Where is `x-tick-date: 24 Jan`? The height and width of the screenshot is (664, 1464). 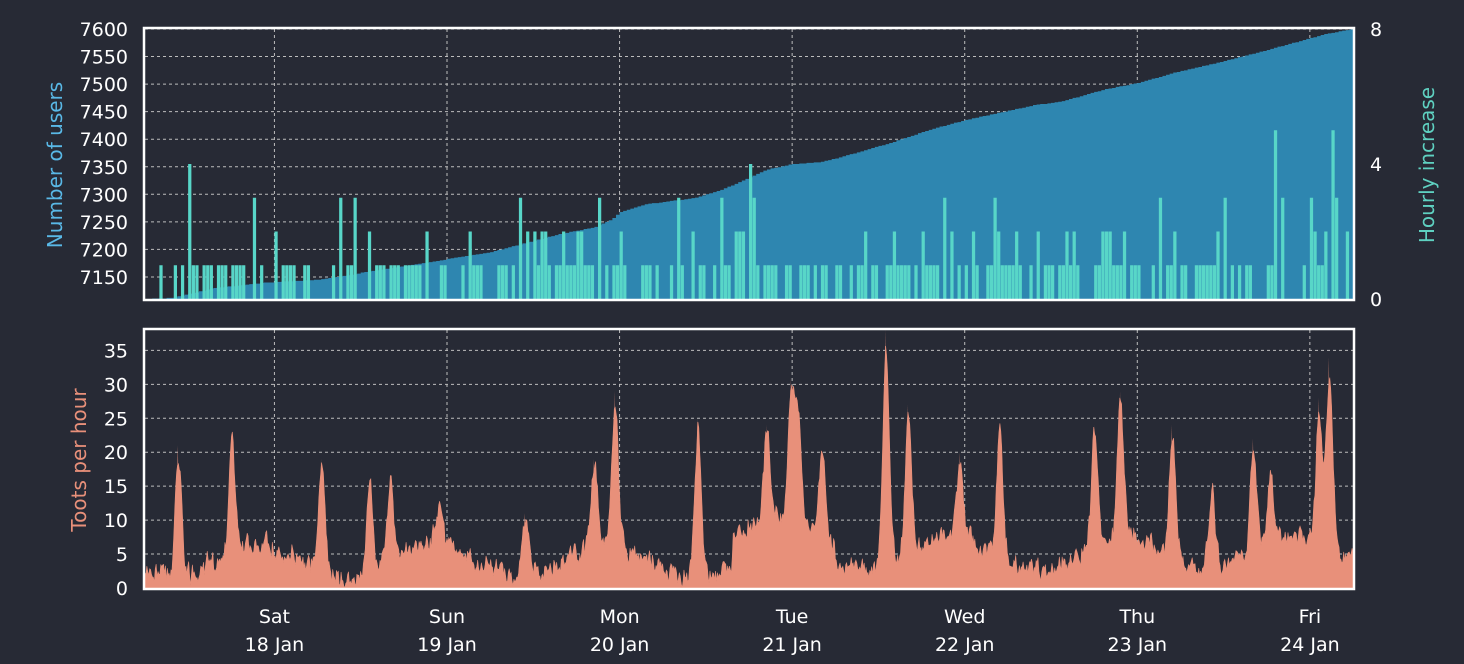
x-tick-date: 24 Jan is located at coordinates (1310, 645).